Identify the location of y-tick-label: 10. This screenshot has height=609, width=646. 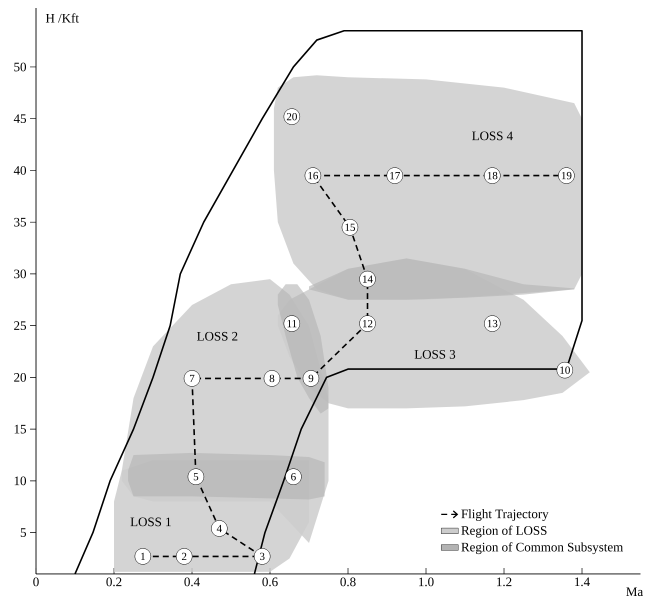
(20, 481).